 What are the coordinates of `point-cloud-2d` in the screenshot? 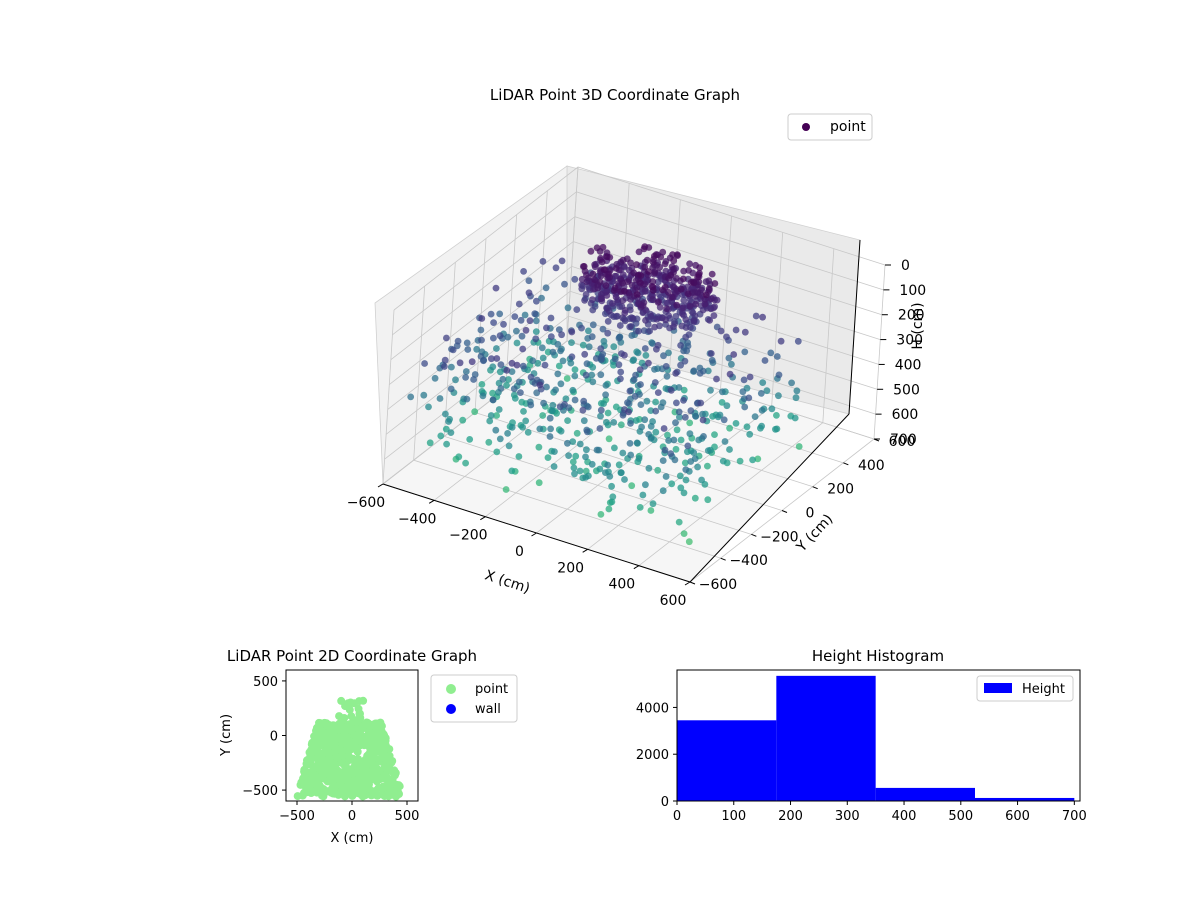 It's located at (348, 748).